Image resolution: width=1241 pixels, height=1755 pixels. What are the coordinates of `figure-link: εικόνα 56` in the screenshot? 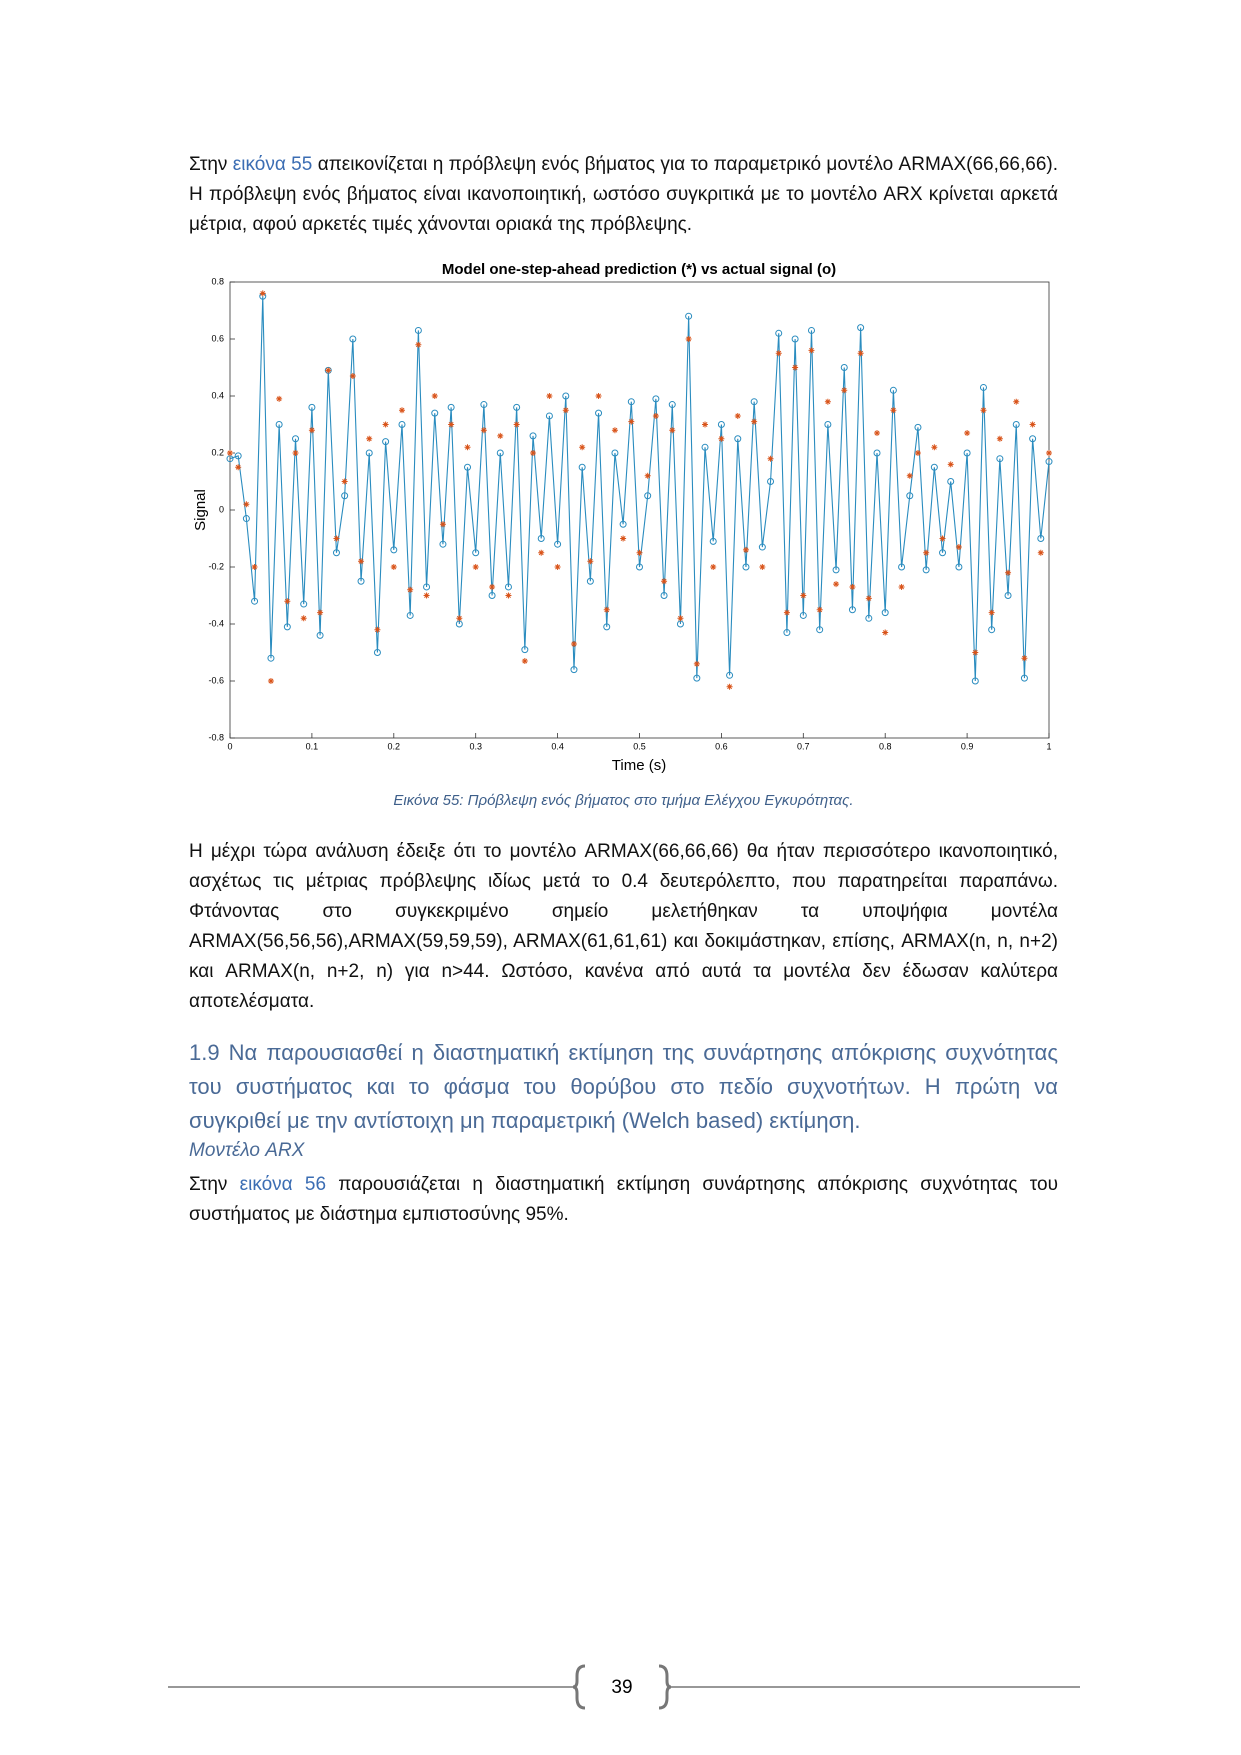 It's located at (283, 1184).